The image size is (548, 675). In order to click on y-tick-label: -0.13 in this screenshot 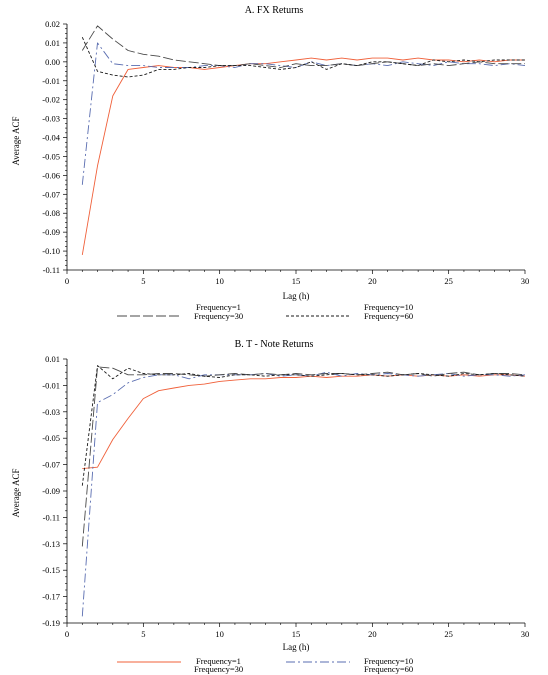, I will do `click(51, 544)`.